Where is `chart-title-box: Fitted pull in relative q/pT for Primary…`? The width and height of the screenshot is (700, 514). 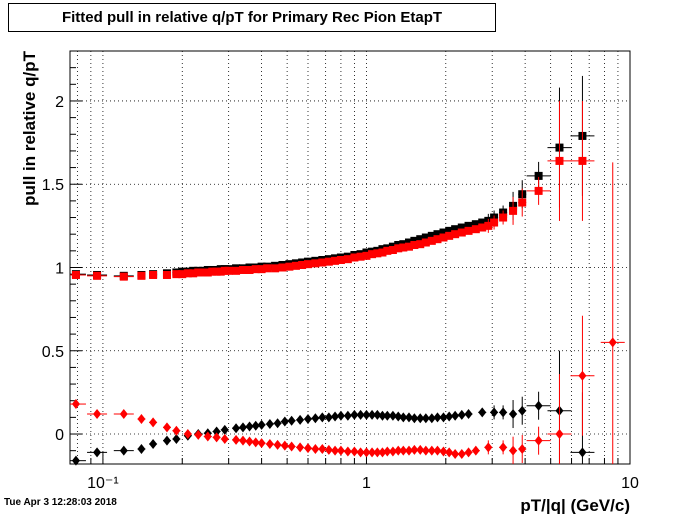
chart-title-box: Fitted pull in relative q/pT for Primary… is located at coordinates (252, 17).